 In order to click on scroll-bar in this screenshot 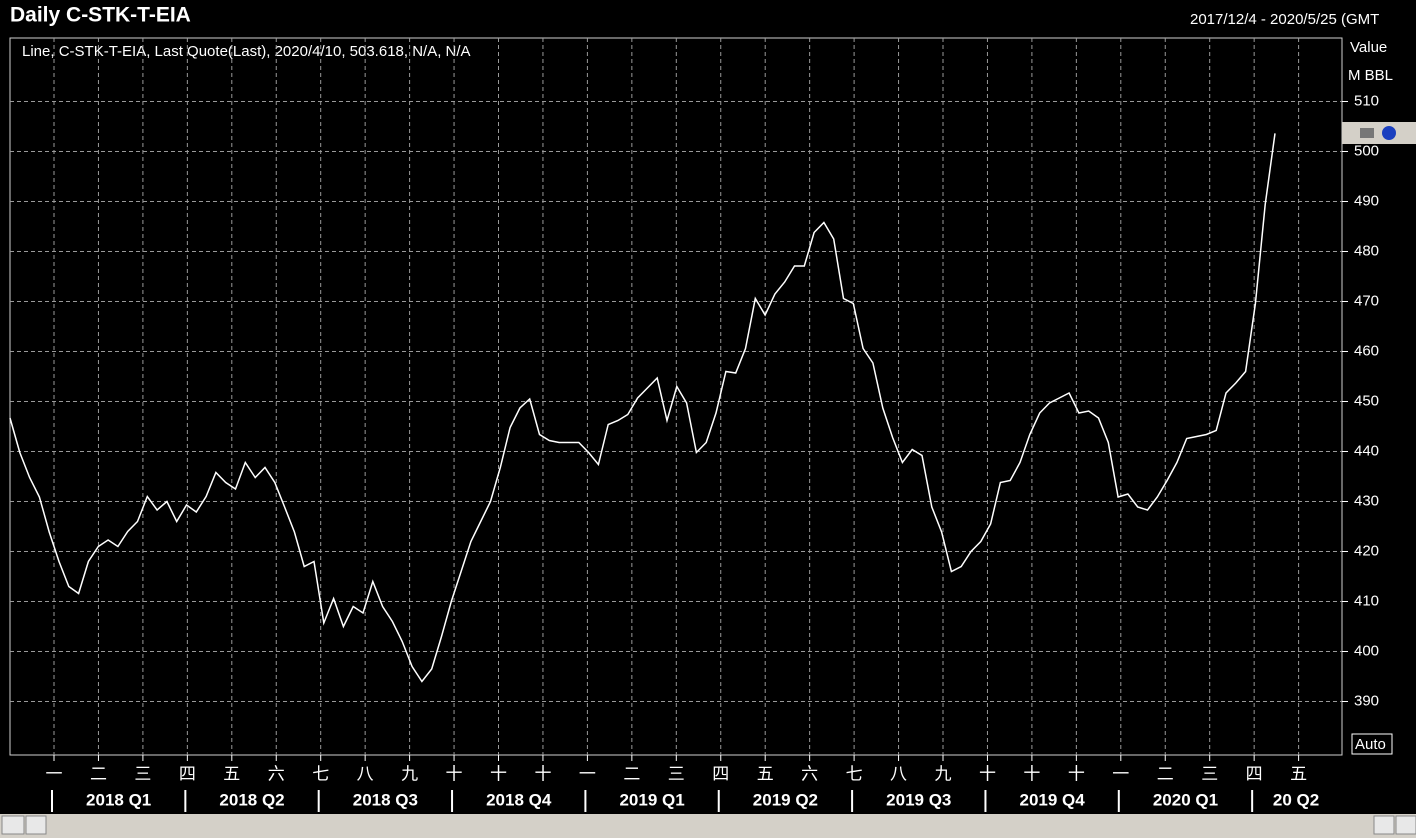, I will do `click(708, 826)`.